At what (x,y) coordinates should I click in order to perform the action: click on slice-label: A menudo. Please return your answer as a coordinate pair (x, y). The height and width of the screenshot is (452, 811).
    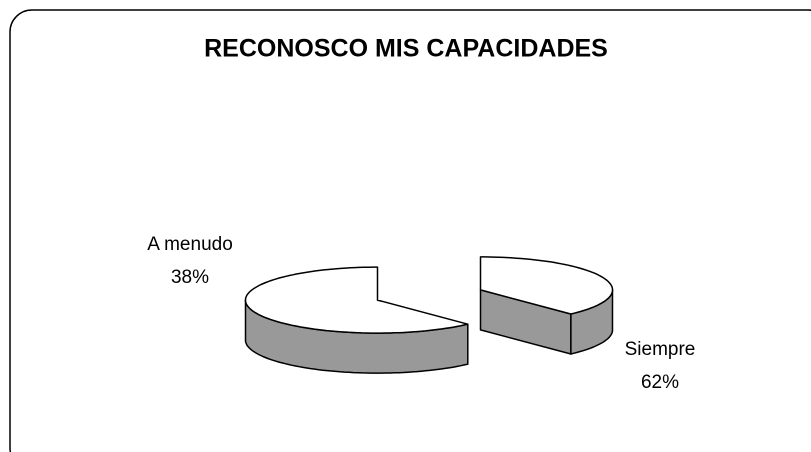
    Looking at the image, I should click on (190, 244).